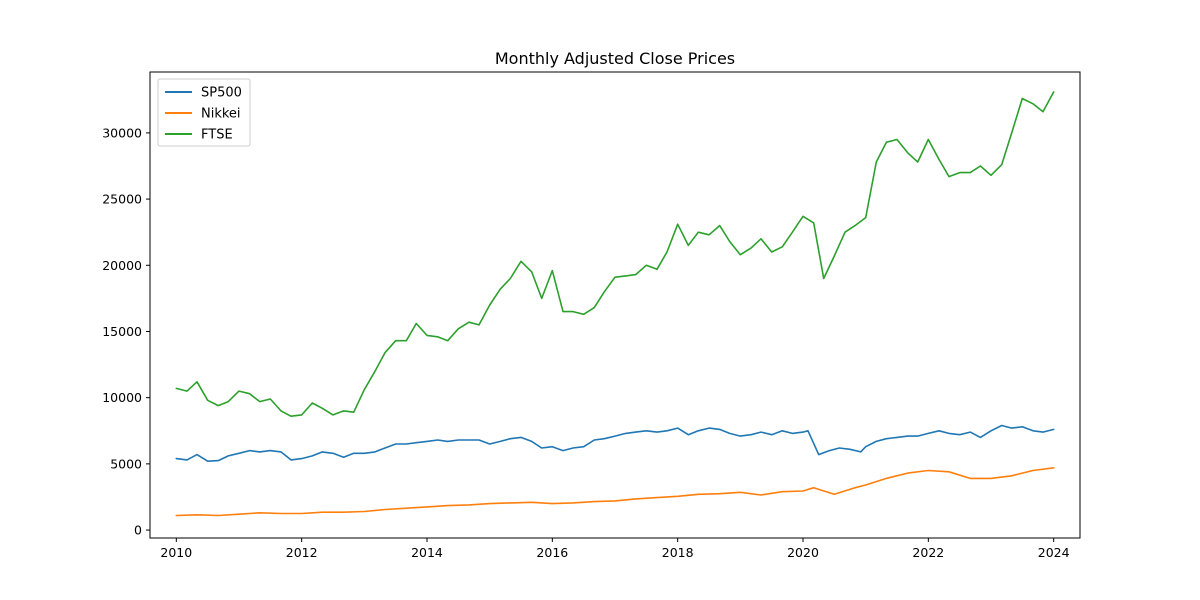 Image resolution: width=1200 pixels, height=600 pixels. What do you see at coordinates (122, 199) in the screenshot?
I see `y-tick-label: 25000` at bounding box center [122, 199].